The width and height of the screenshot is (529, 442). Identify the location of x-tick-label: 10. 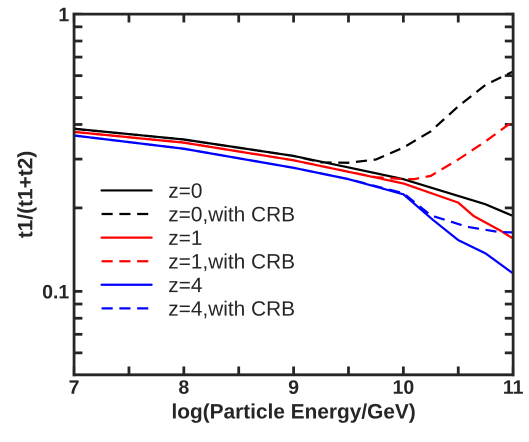
(404, 387).